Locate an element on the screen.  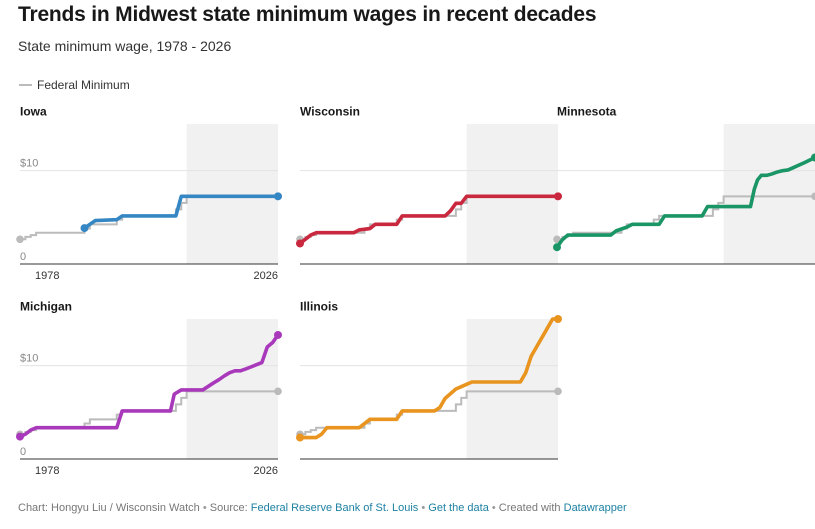
state-line-minnesota is located at coordinates (685, 202).